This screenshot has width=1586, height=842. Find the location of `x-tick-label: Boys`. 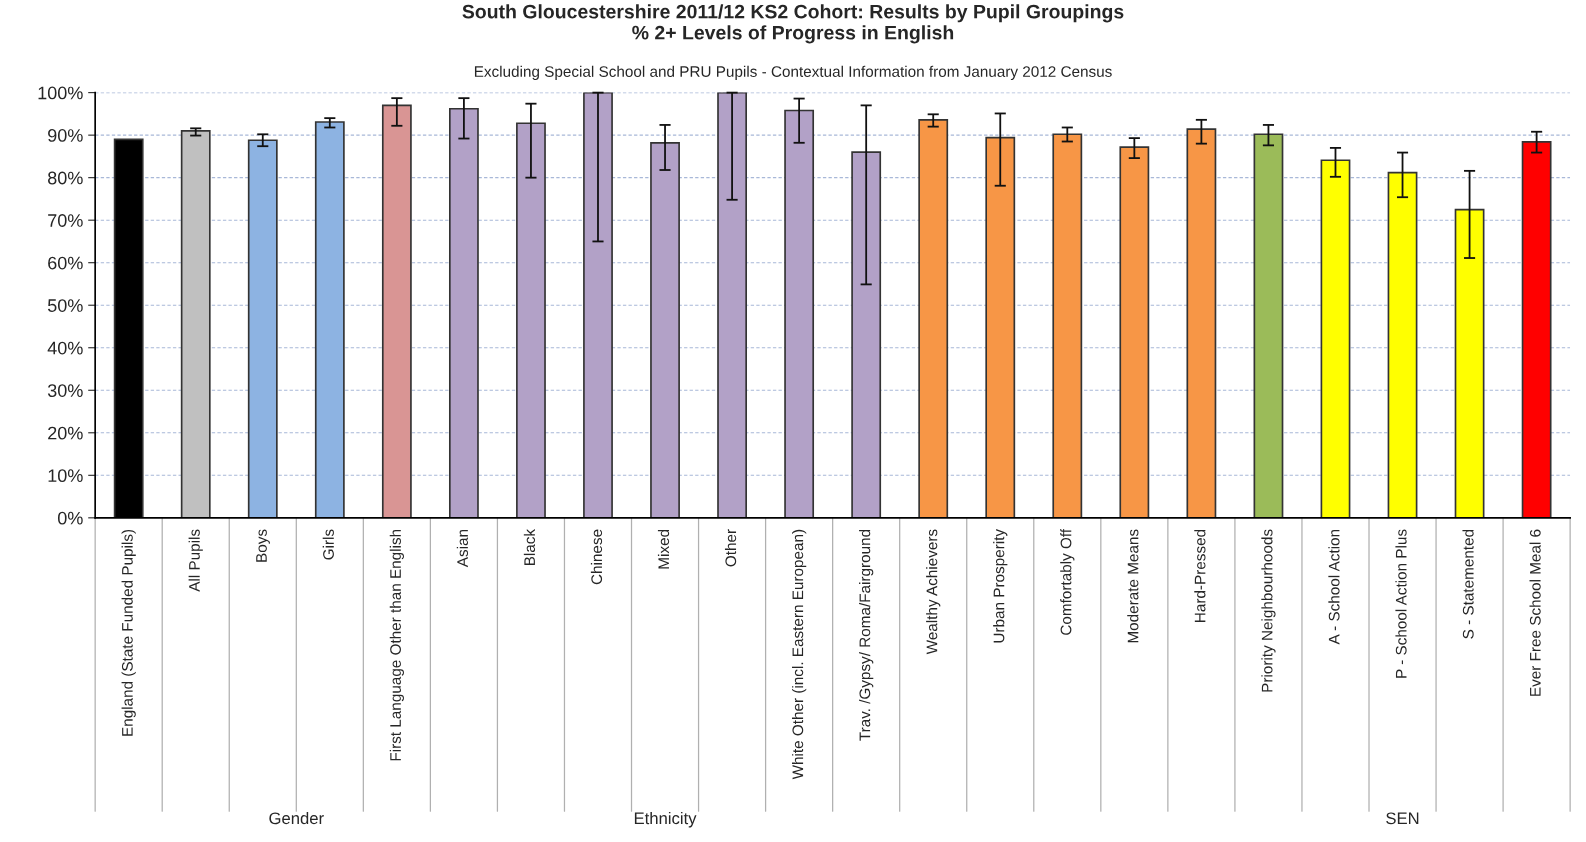

x-tick-label: Boys is located at coordinates (263, 545).